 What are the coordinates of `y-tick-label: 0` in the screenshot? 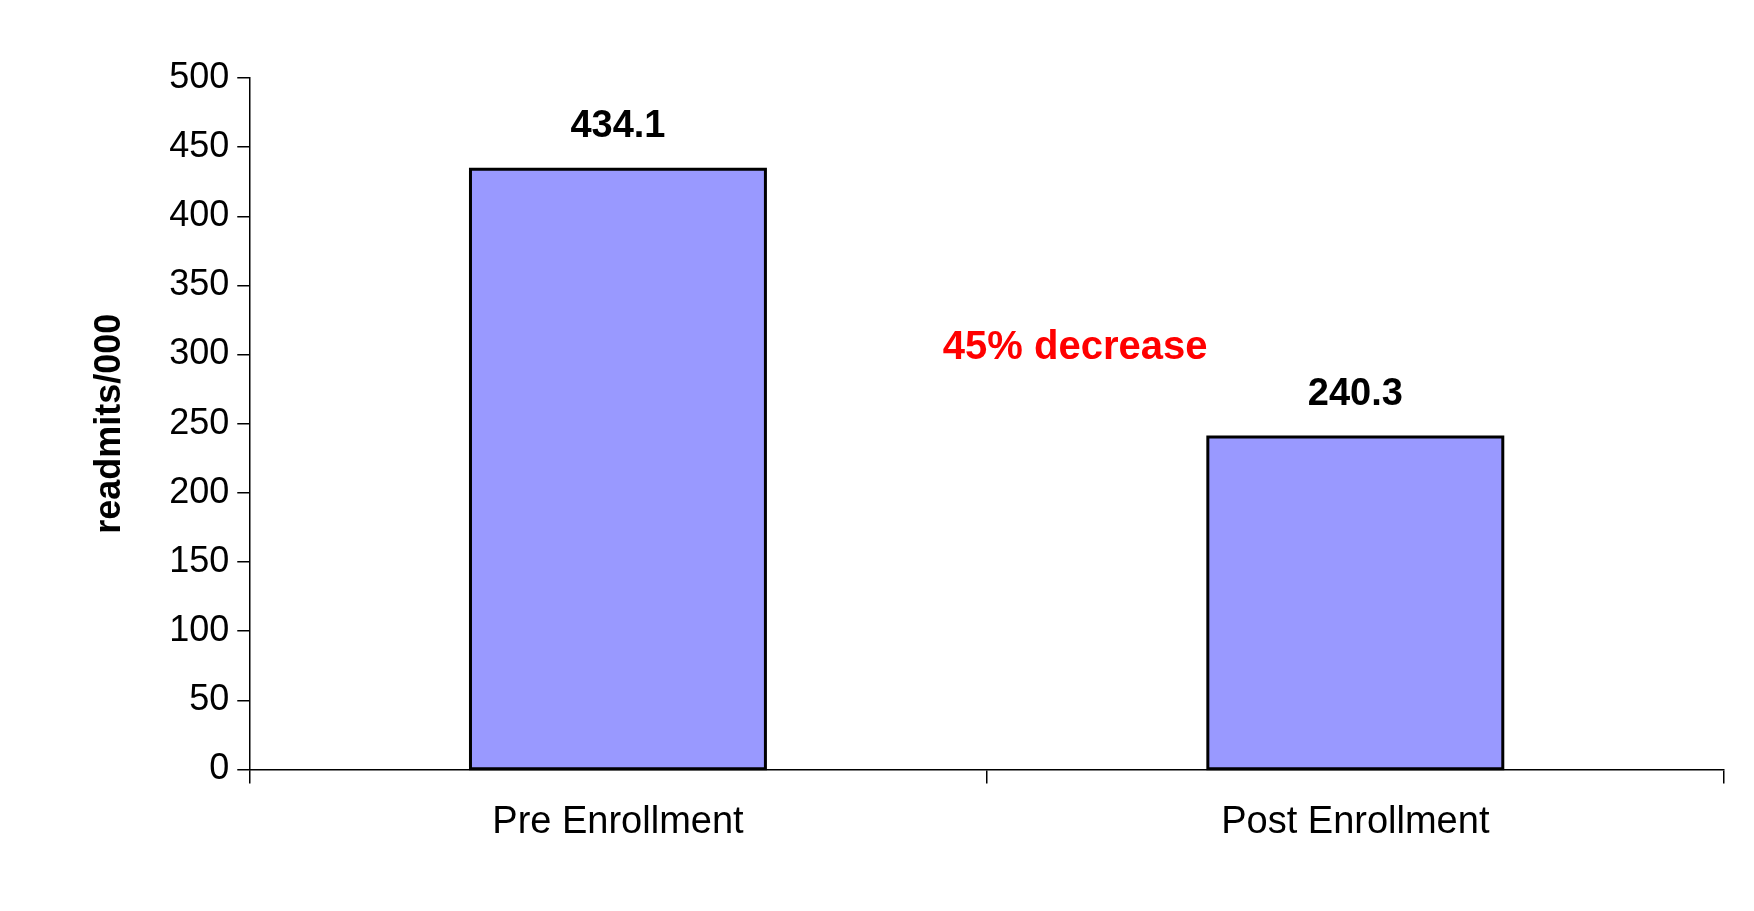 It's located at (219, 767).